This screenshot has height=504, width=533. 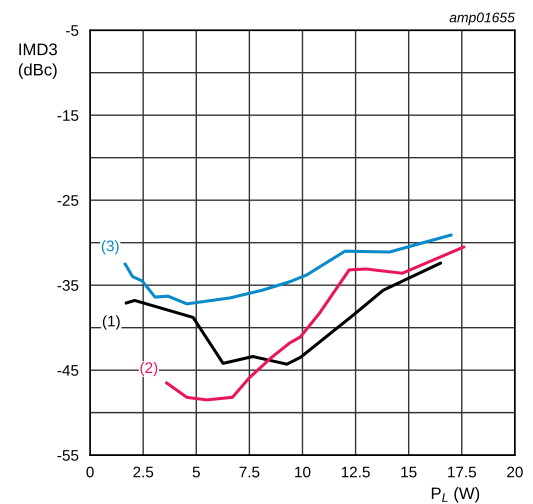 I want to click on y-tick-label: -5, so click(x=72, y=30).